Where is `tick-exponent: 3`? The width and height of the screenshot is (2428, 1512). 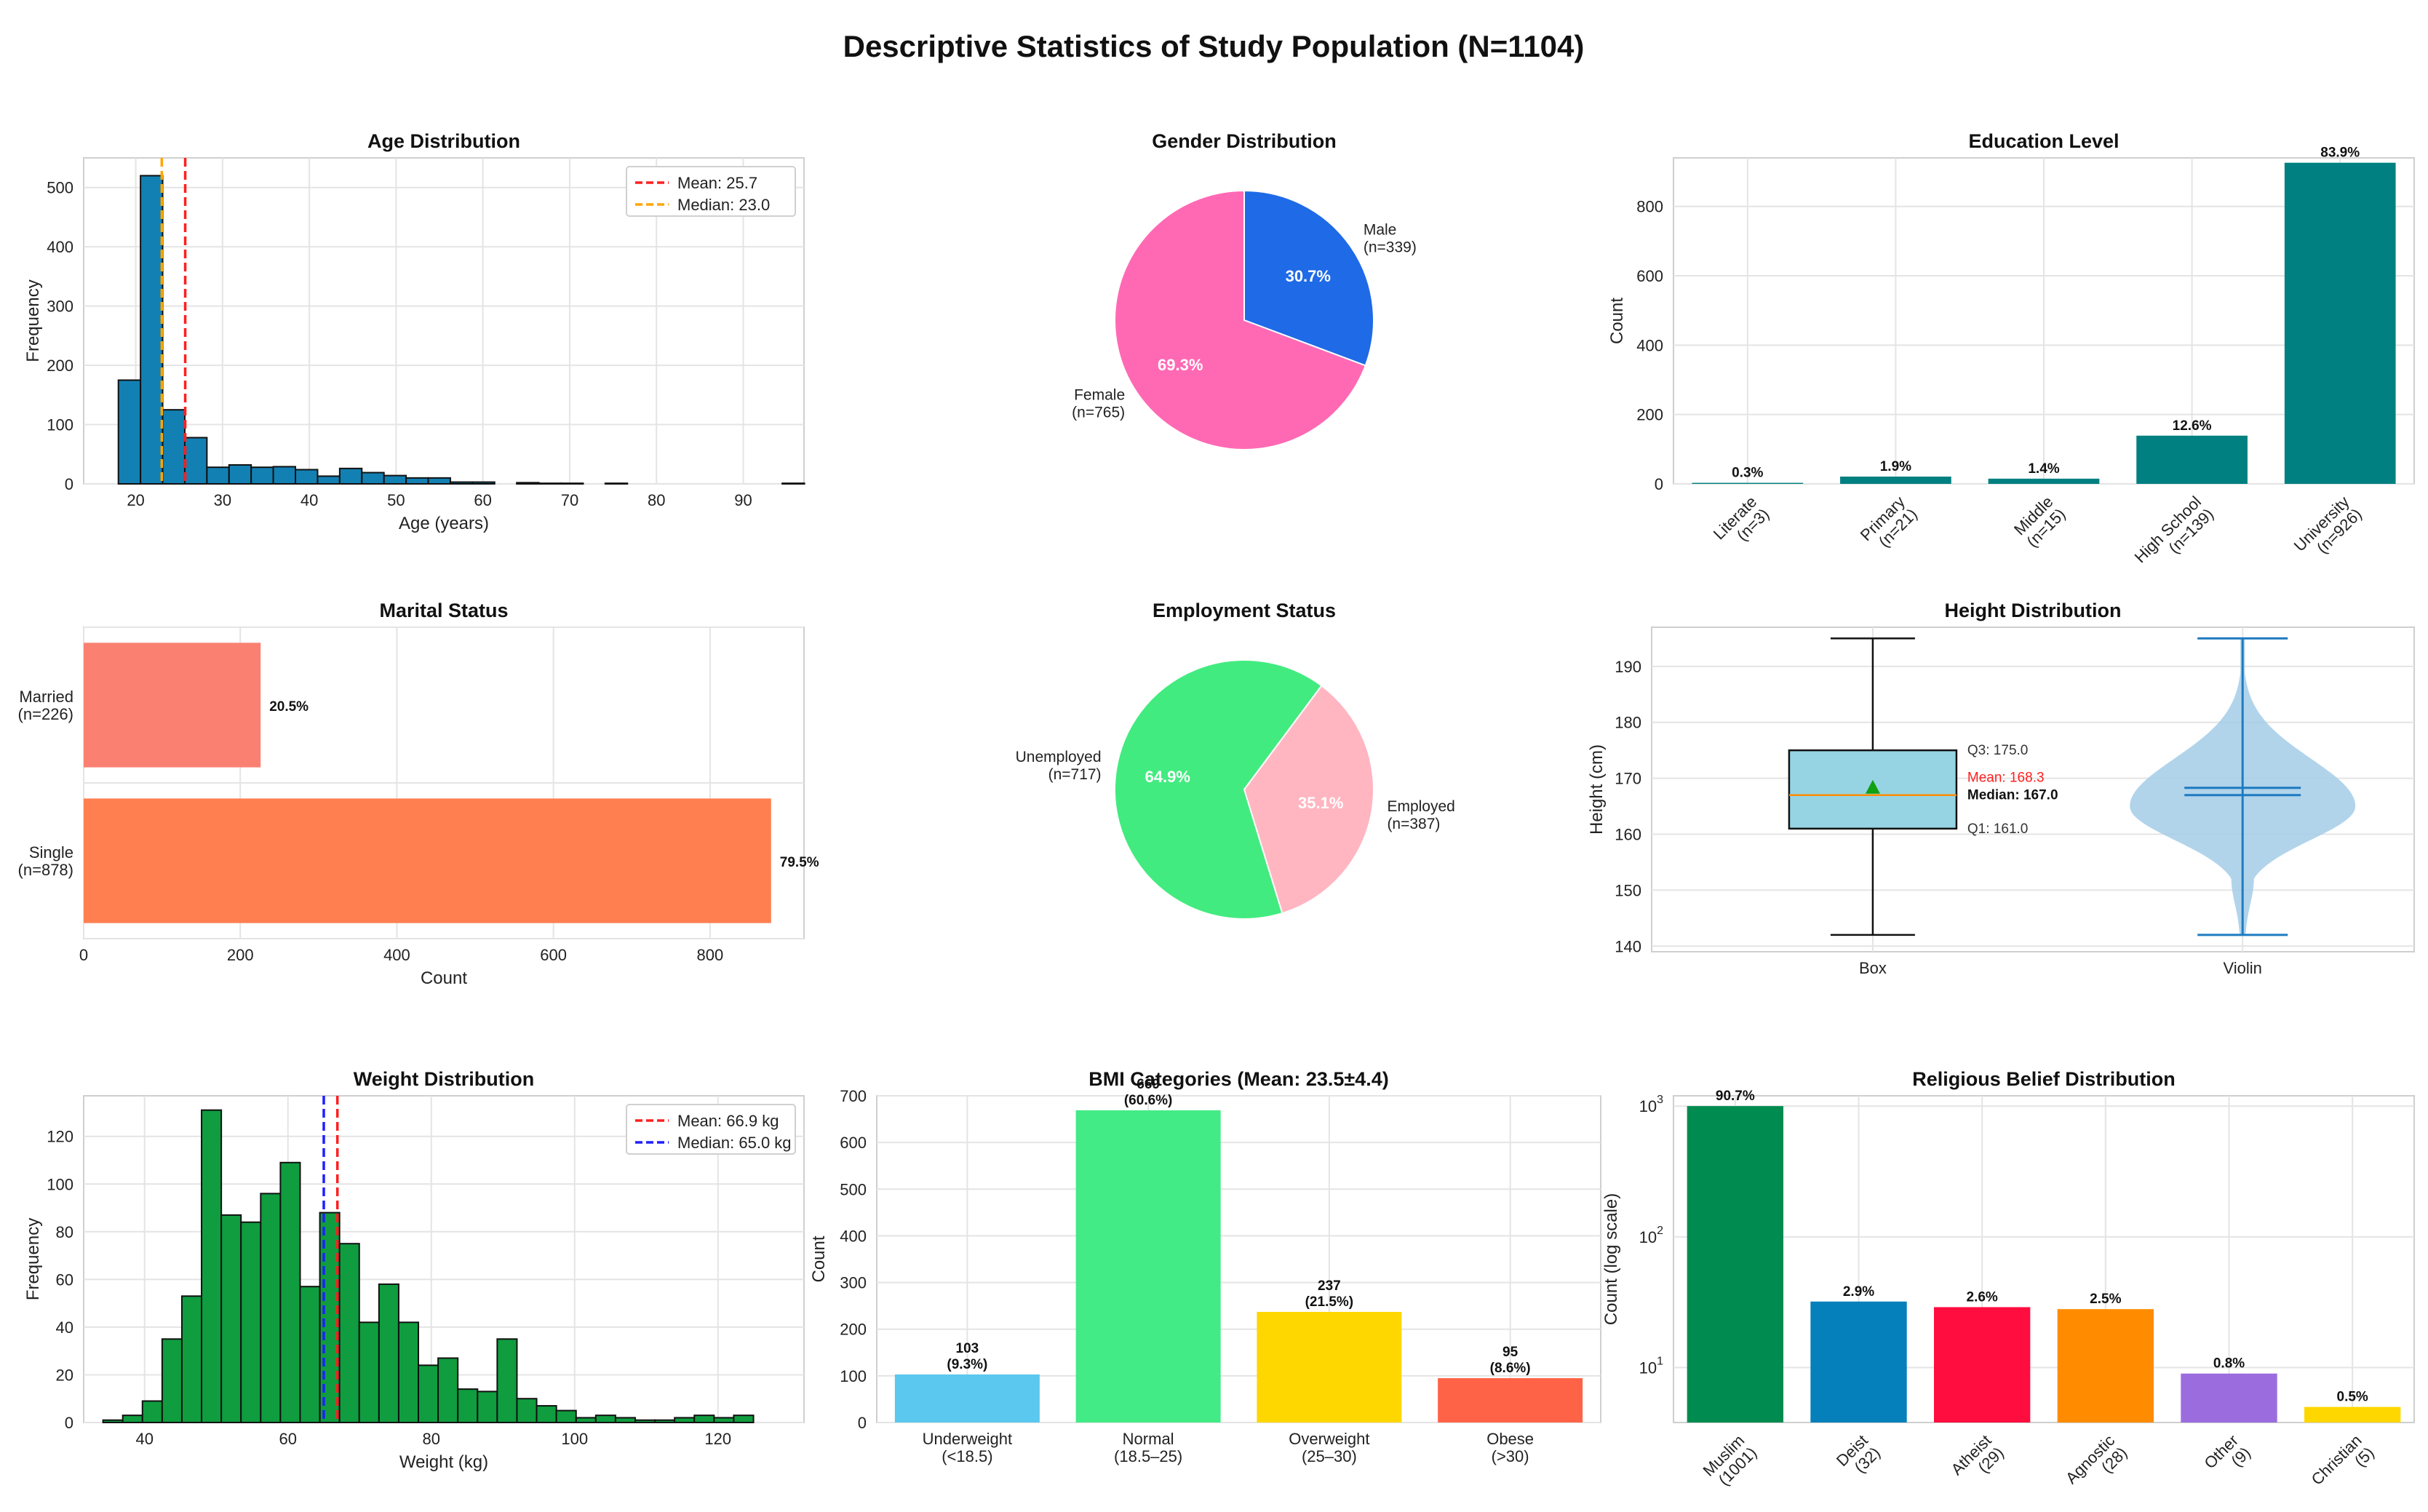
tick-exponent: 3 is located at coordinates (1660, 1100).